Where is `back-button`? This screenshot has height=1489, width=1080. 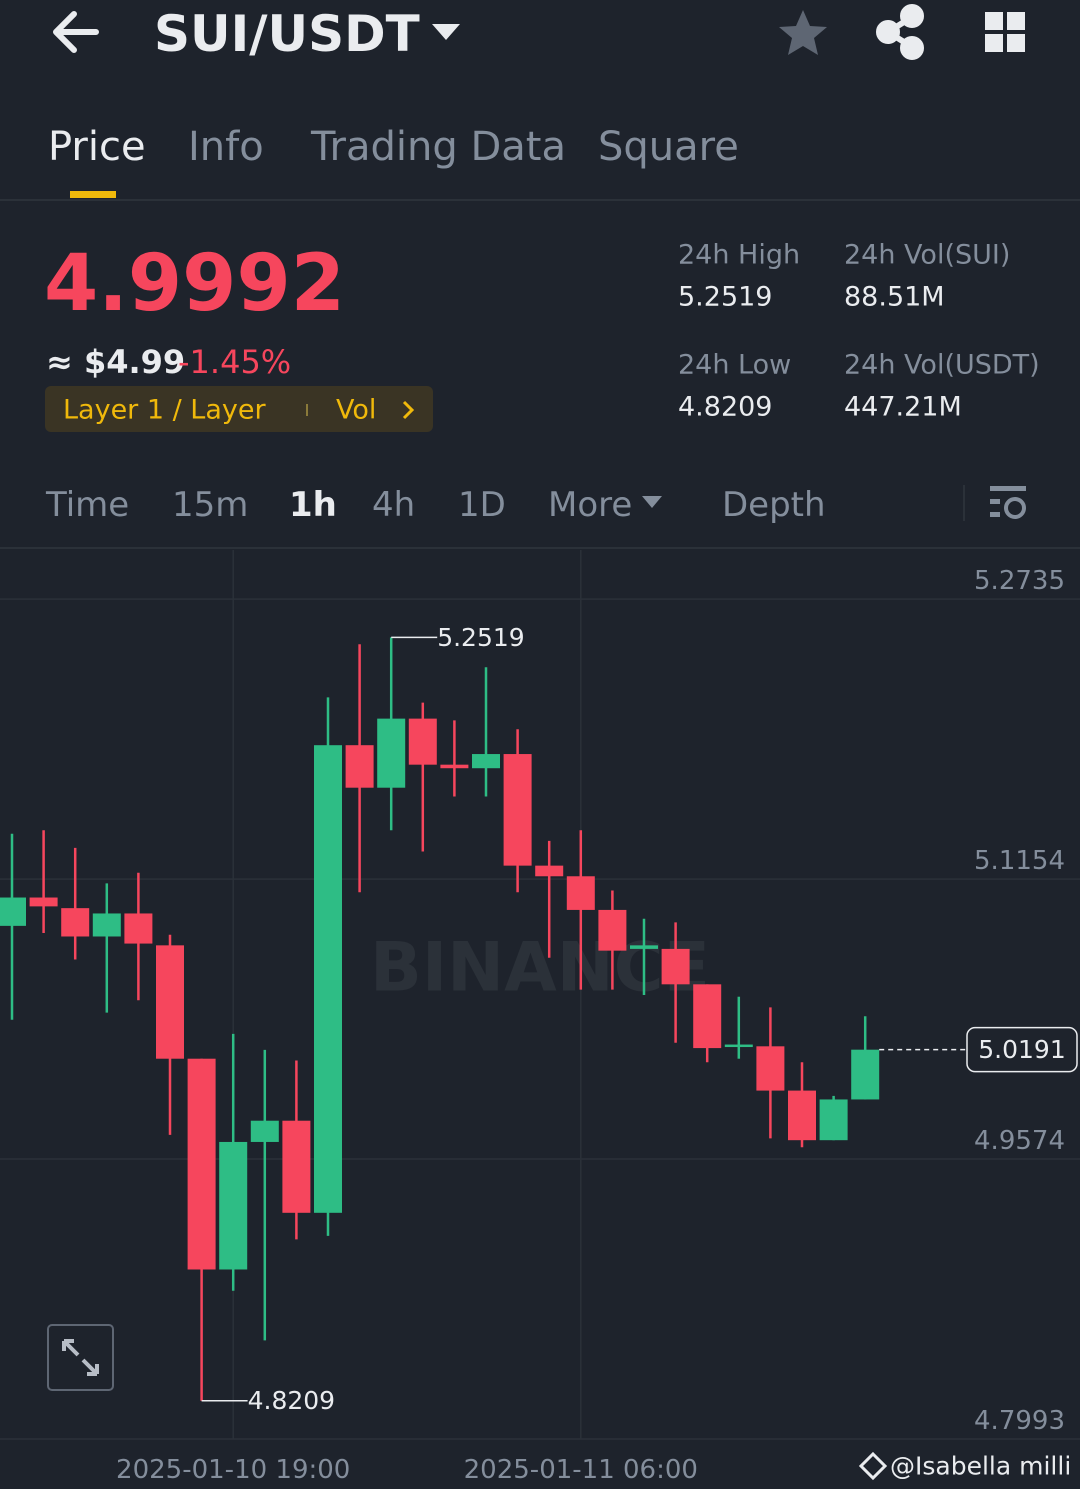 back-button is located at coordinates (76, 32).